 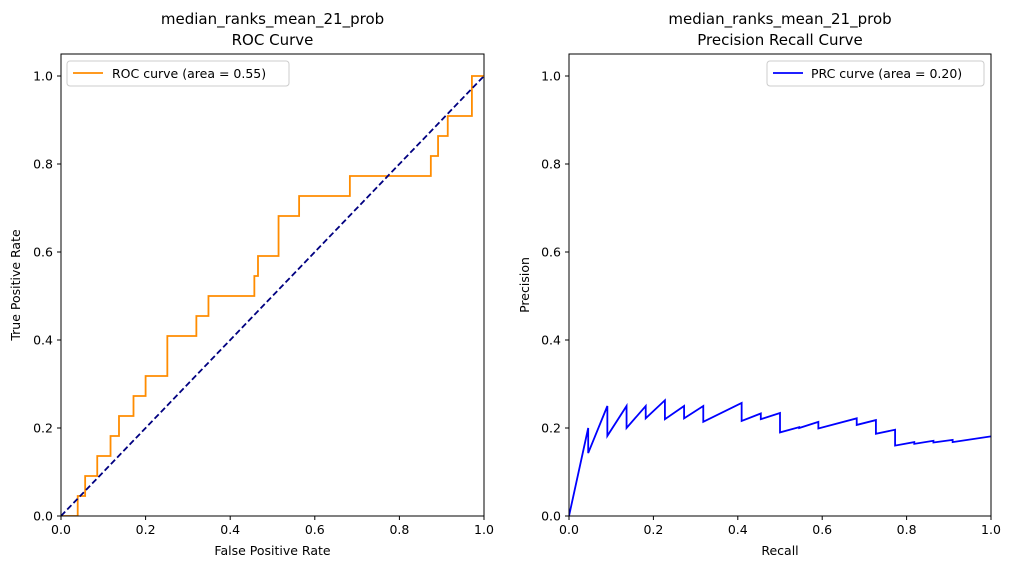 What do you see at coordinates (779, 40) in the screenshot?
I see `prc-chart-subtitle: Precision Recall Curve` at bounding box center [779, 40].